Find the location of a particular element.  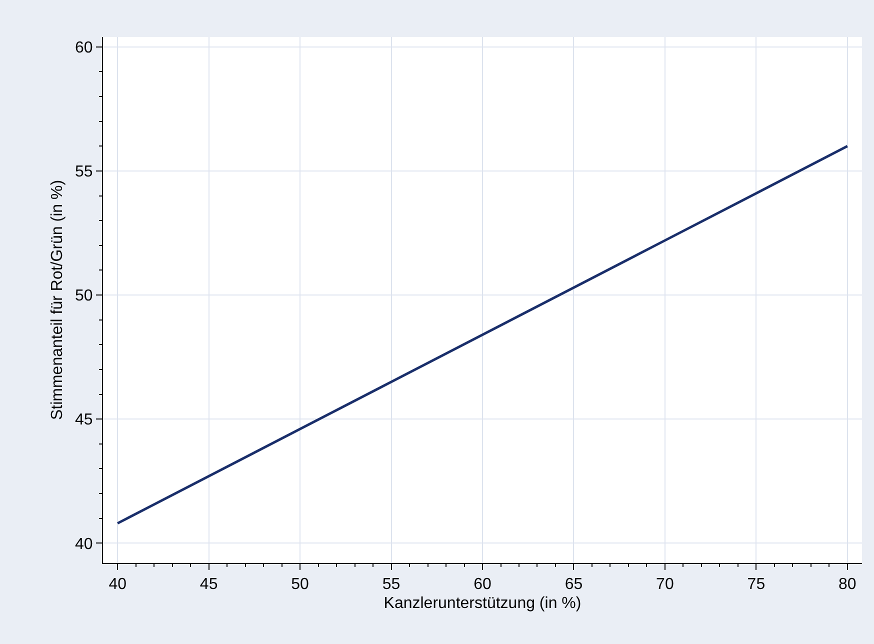

x-tick-label: 75 is located at coordinates (756, 585).